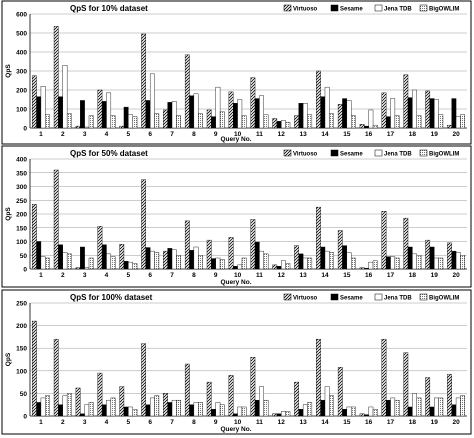  Describe the element at coordinates (196, 409) in the screenshot. I see `bar-jena-tdb-q8` at that location.